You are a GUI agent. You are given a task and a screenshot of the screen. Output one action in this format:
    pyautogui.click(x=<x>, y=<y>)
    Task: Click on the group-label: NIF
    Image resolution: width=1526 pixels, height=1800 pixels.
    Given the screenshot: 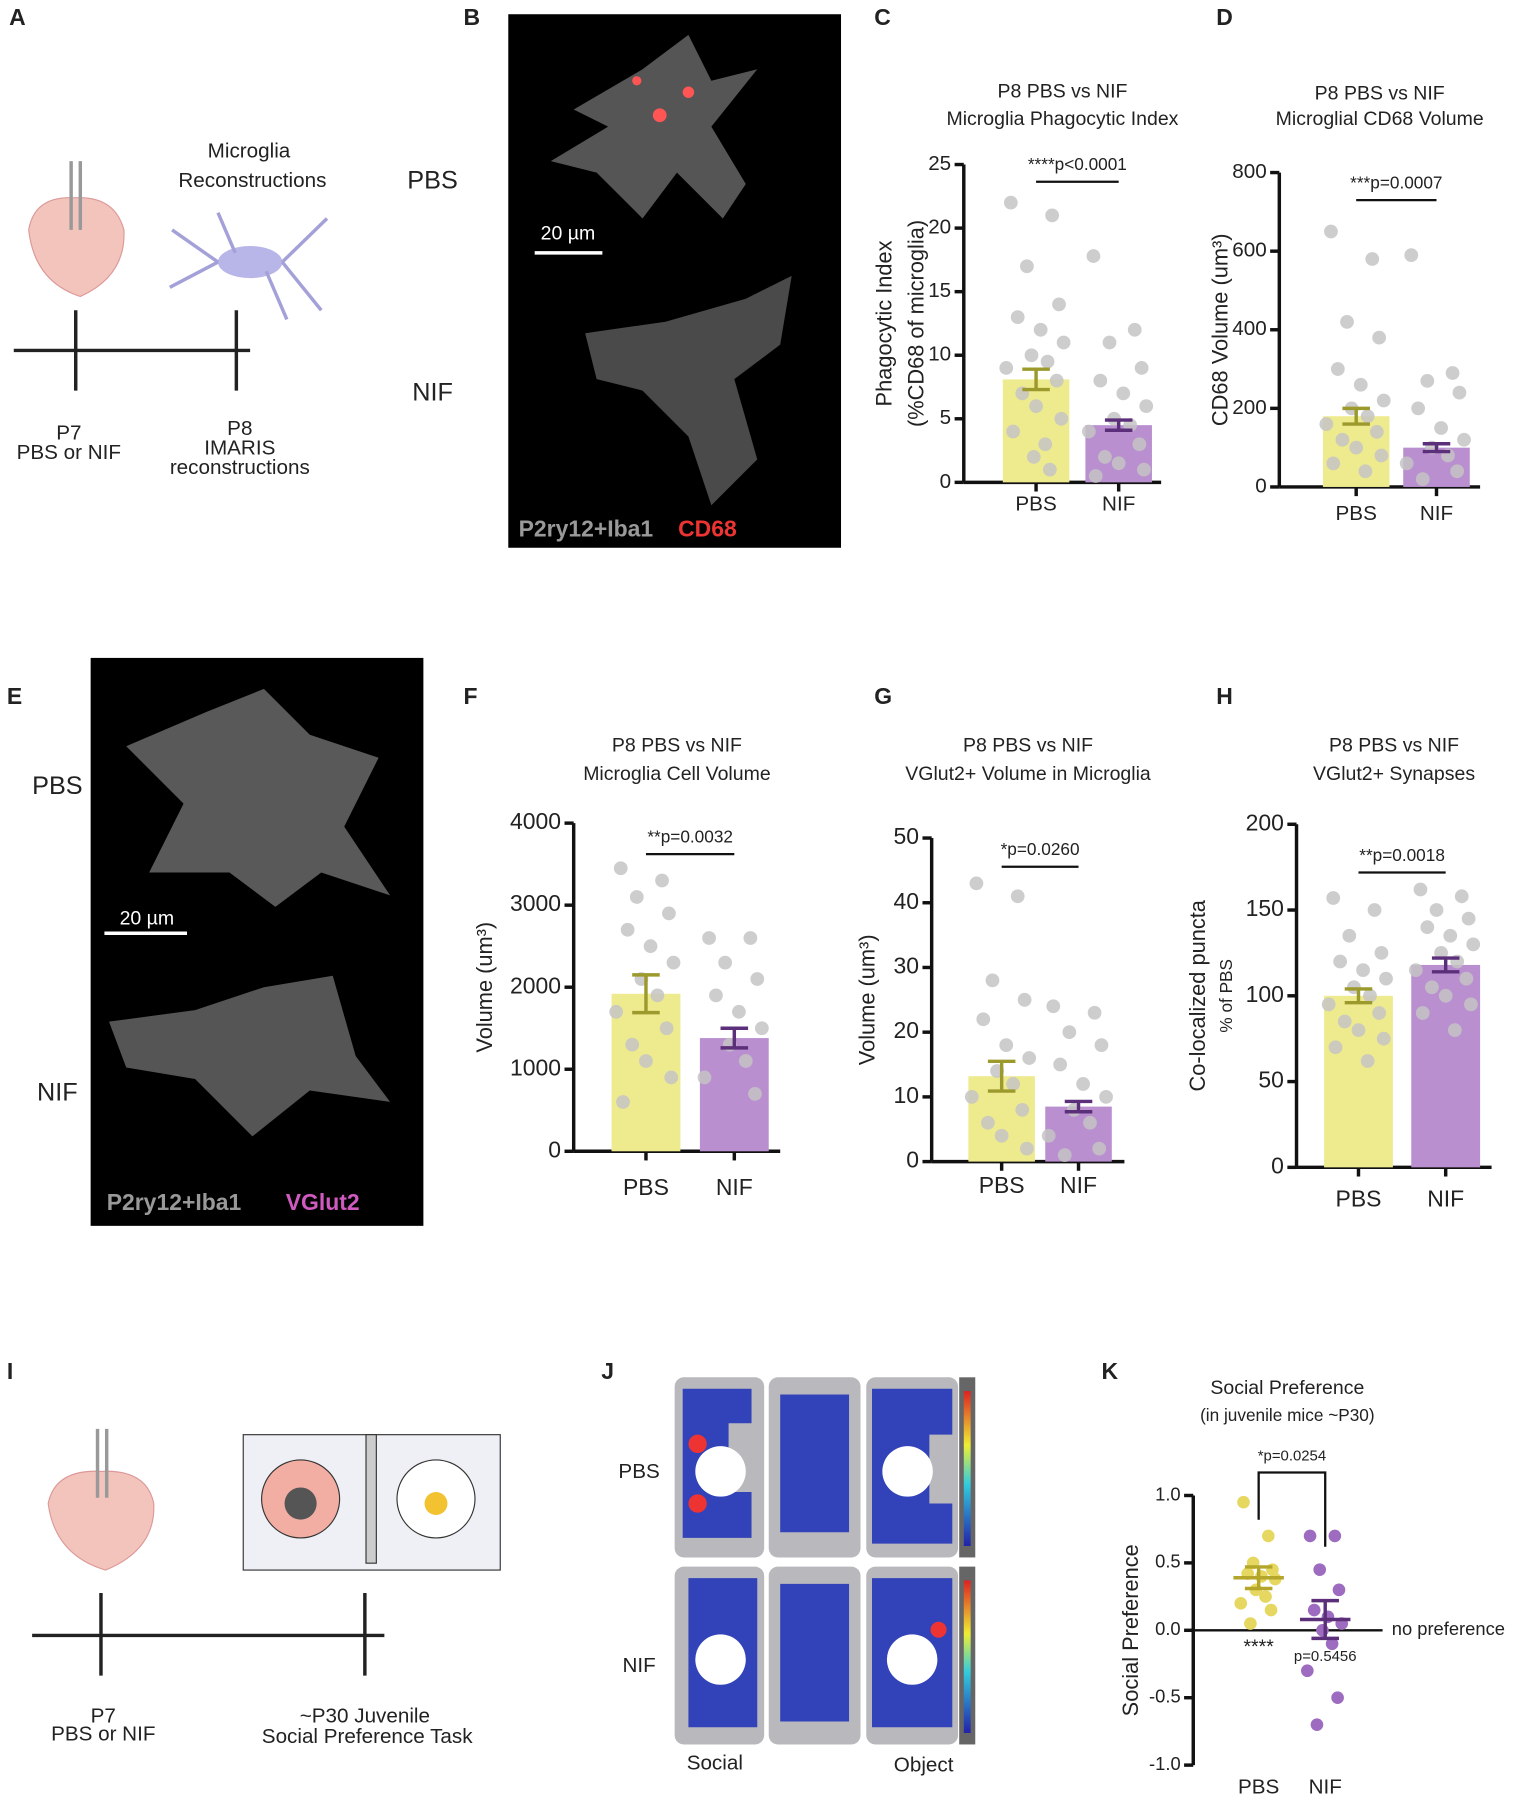 What is the action you would take?
    pyautogui.click(x=57, y=1093)
    